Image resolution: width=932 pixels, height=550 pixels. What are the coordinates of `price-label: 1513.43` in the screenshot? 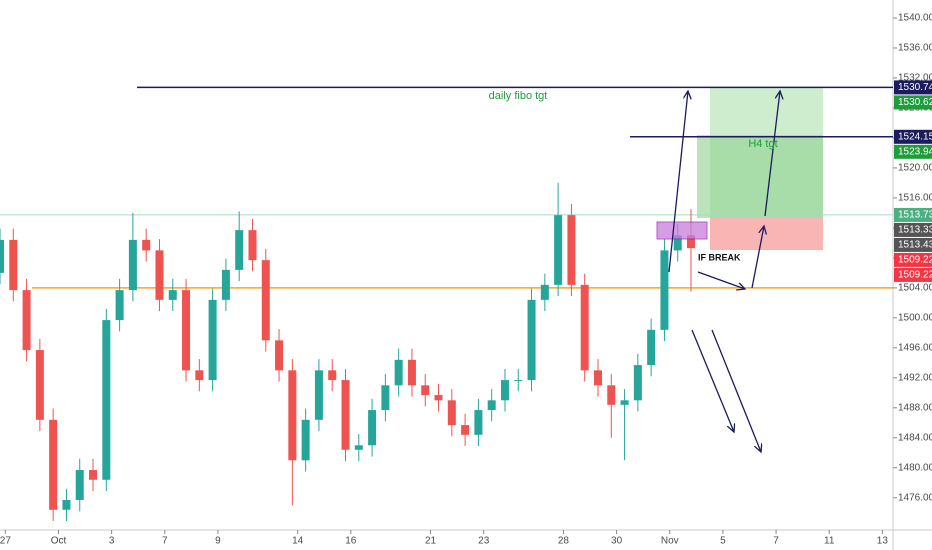 It's located at (915, 245).